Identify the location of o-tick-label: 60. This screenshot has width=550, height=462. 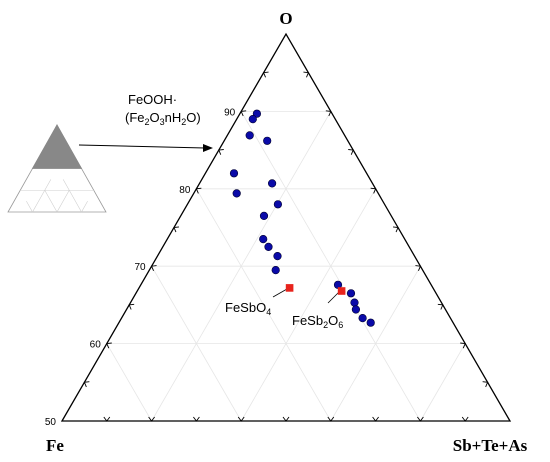
(96, 345).